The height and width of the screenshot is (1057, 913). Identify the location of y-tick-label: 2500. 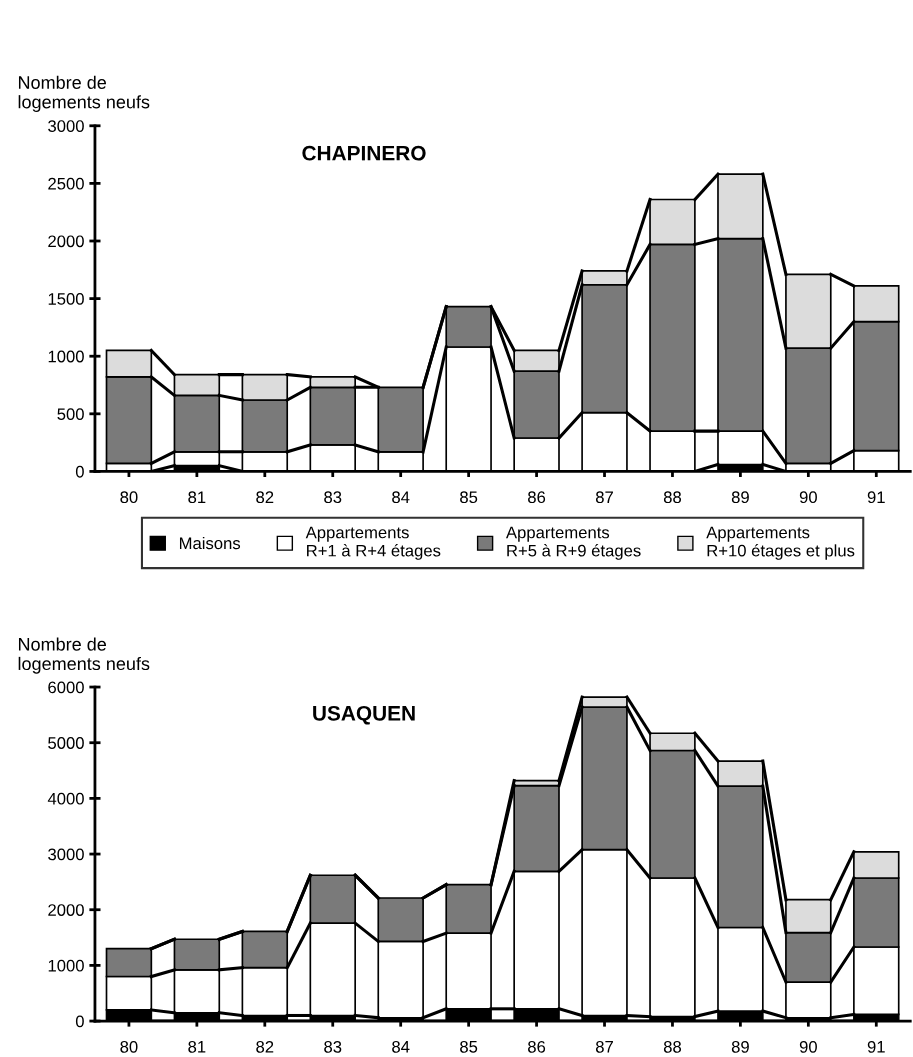
(66, 183).